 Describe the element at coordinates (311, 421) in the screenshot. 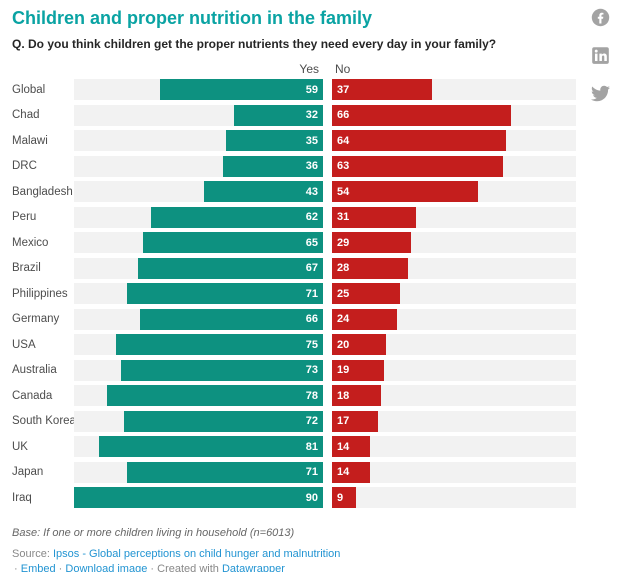

I see `yes-value: 72` at that location.